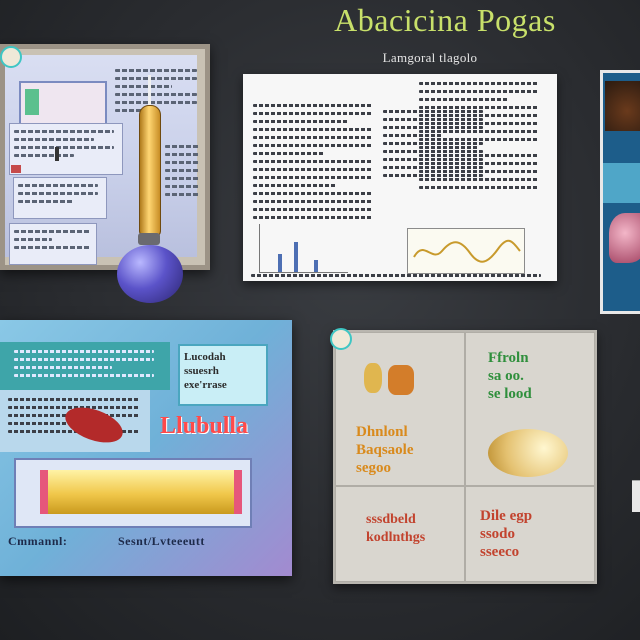 The image size is (640, 640). Describe the element at coordinates (430, 57) in the screenshot. I see `page-subtitle: Lamgoral tlagolo` at that location.